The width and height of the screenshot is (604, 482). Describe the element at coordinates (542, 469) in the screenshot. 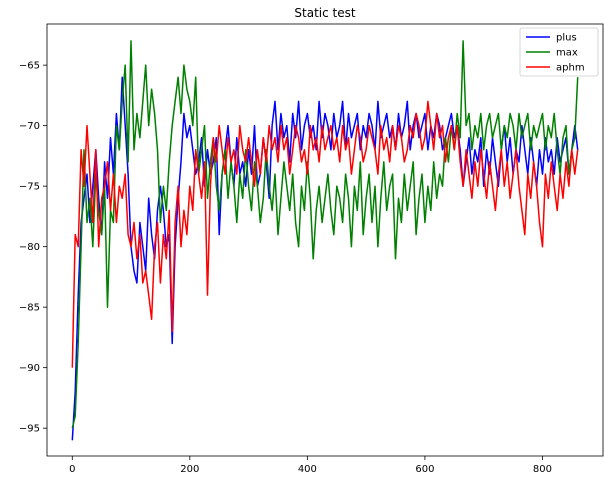

I see `x-tick-label: 800` at that location.